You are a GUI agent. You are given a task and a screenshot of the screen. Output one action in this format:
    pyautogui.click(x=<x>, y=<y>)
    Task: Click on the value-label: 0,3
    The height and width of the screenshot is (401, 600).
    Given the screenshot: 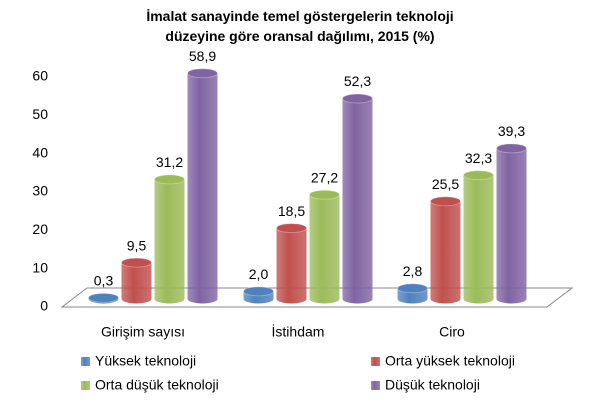 What is the action you would take?
    pyautogui.click(x=104, y=281)
    